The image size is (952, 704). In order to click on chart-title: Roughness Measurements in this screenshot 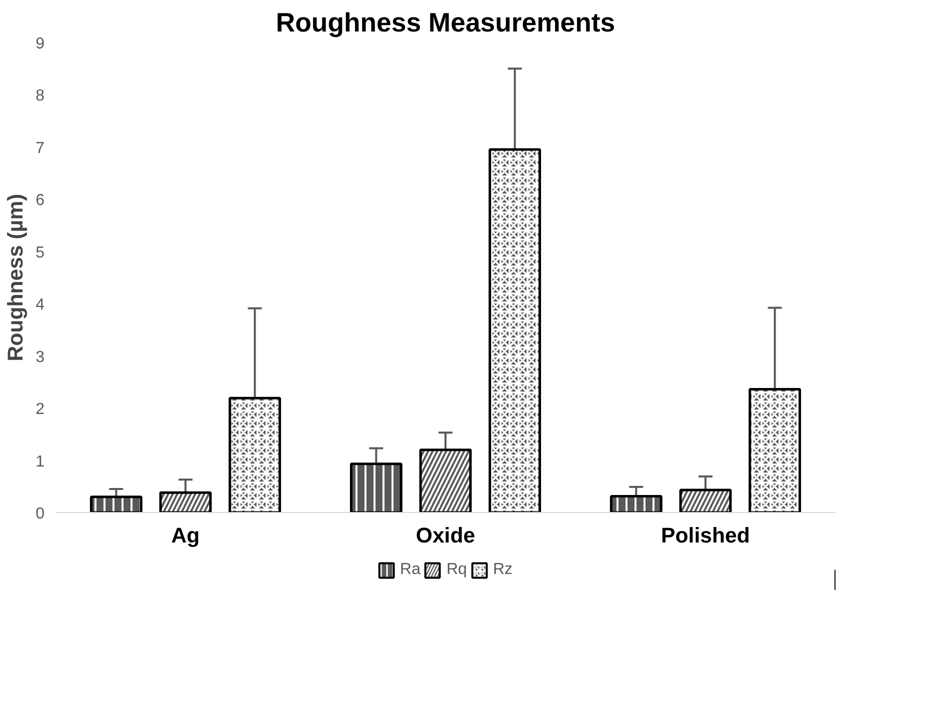, I will do `click(446, 23)`.